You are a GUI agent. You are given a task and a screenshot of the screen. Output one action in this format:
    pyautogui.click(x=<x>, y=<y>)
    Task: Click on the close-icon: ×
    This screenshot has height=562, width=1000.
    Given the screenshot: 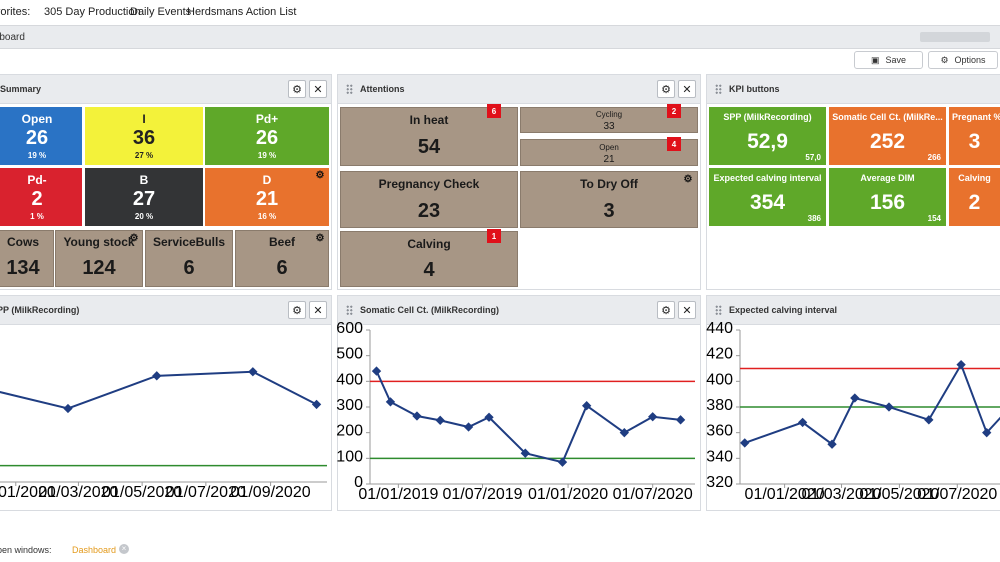 What is the action you would take?
    pyautogui.click(x=124, y=549)
    